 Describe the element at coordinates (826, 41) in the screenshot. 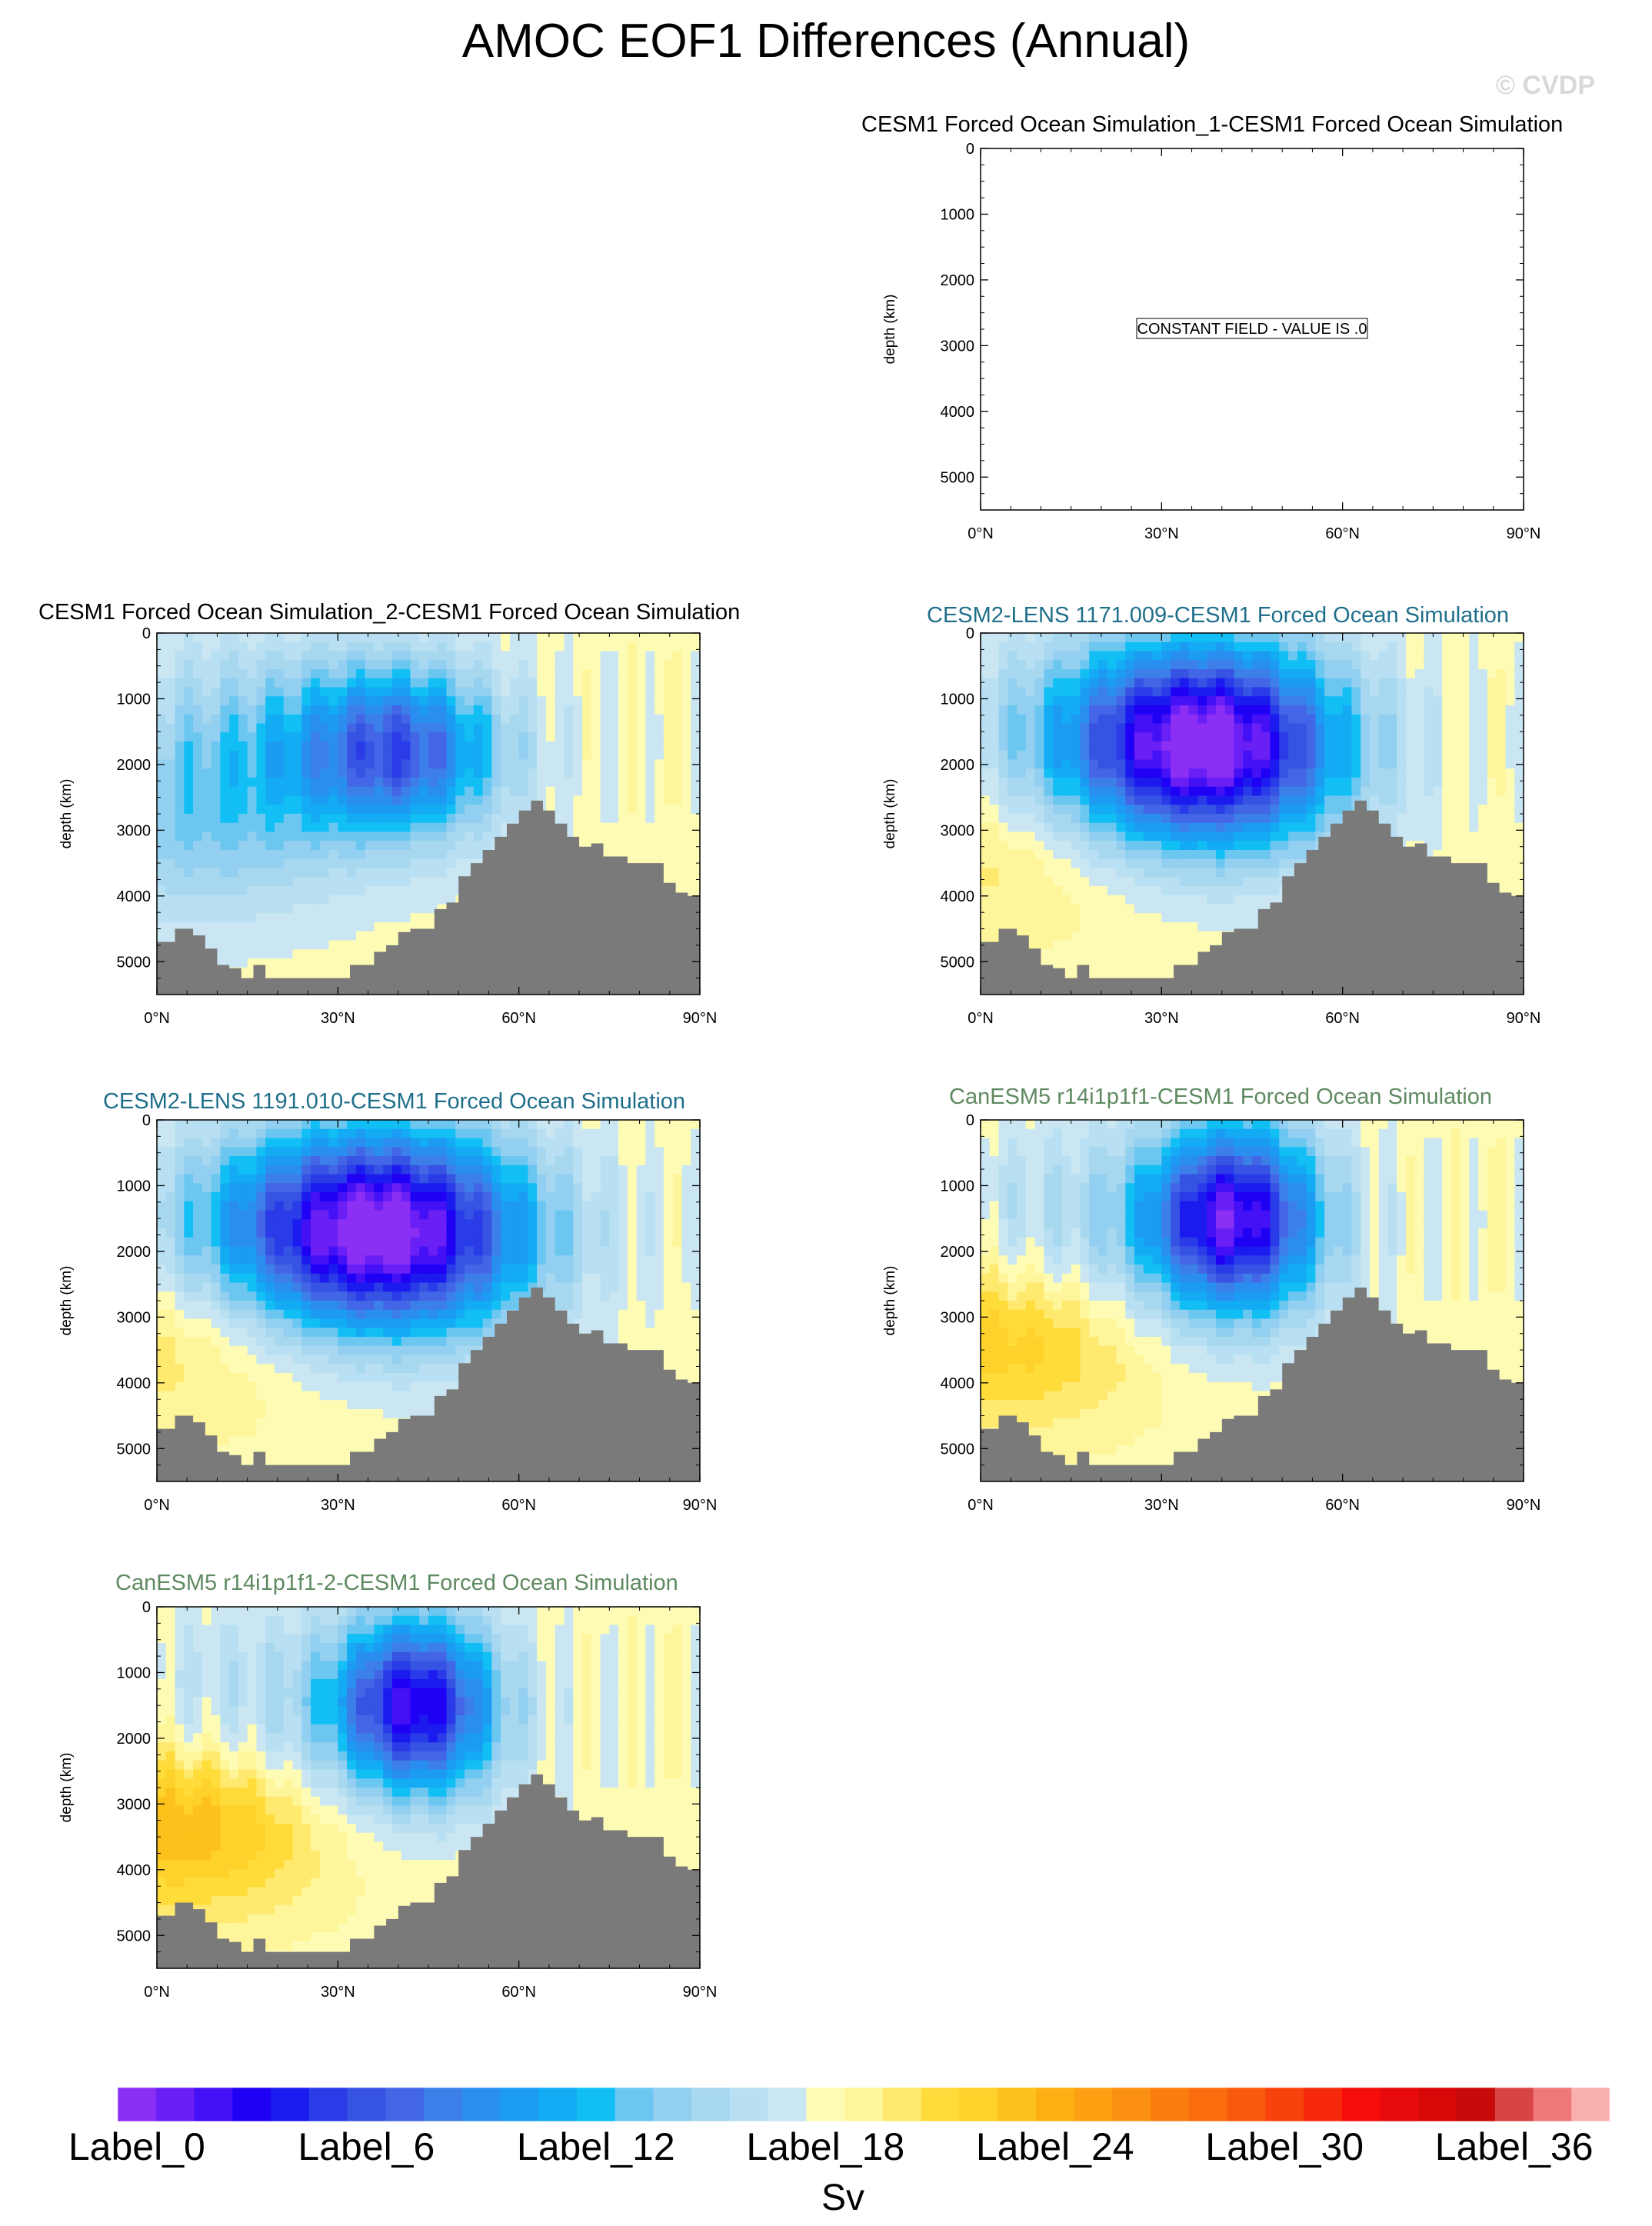

I see `page-title: AMOC EOF1 Differences (Annual)` at that location.